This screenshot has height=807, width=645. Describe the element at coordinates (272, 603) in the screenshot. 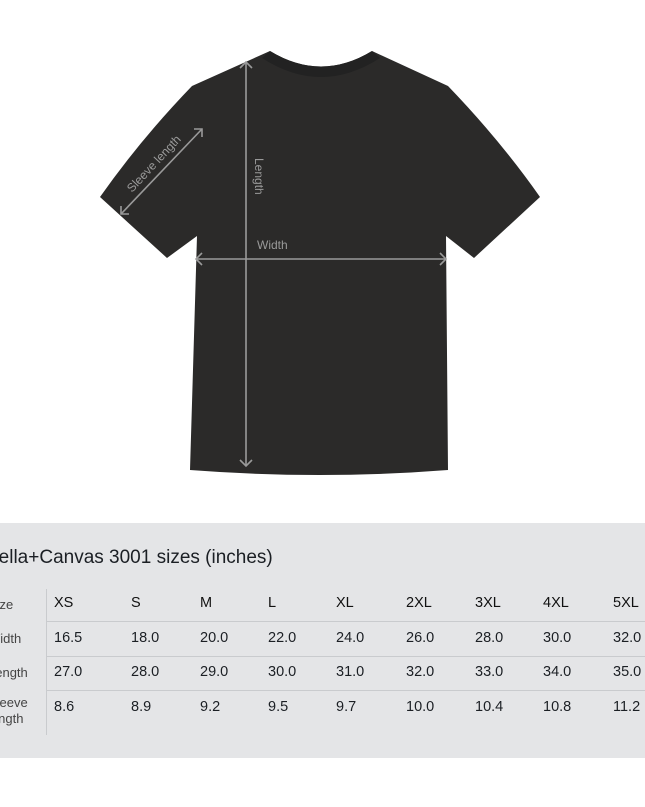

I see `size-header: L` at that location.